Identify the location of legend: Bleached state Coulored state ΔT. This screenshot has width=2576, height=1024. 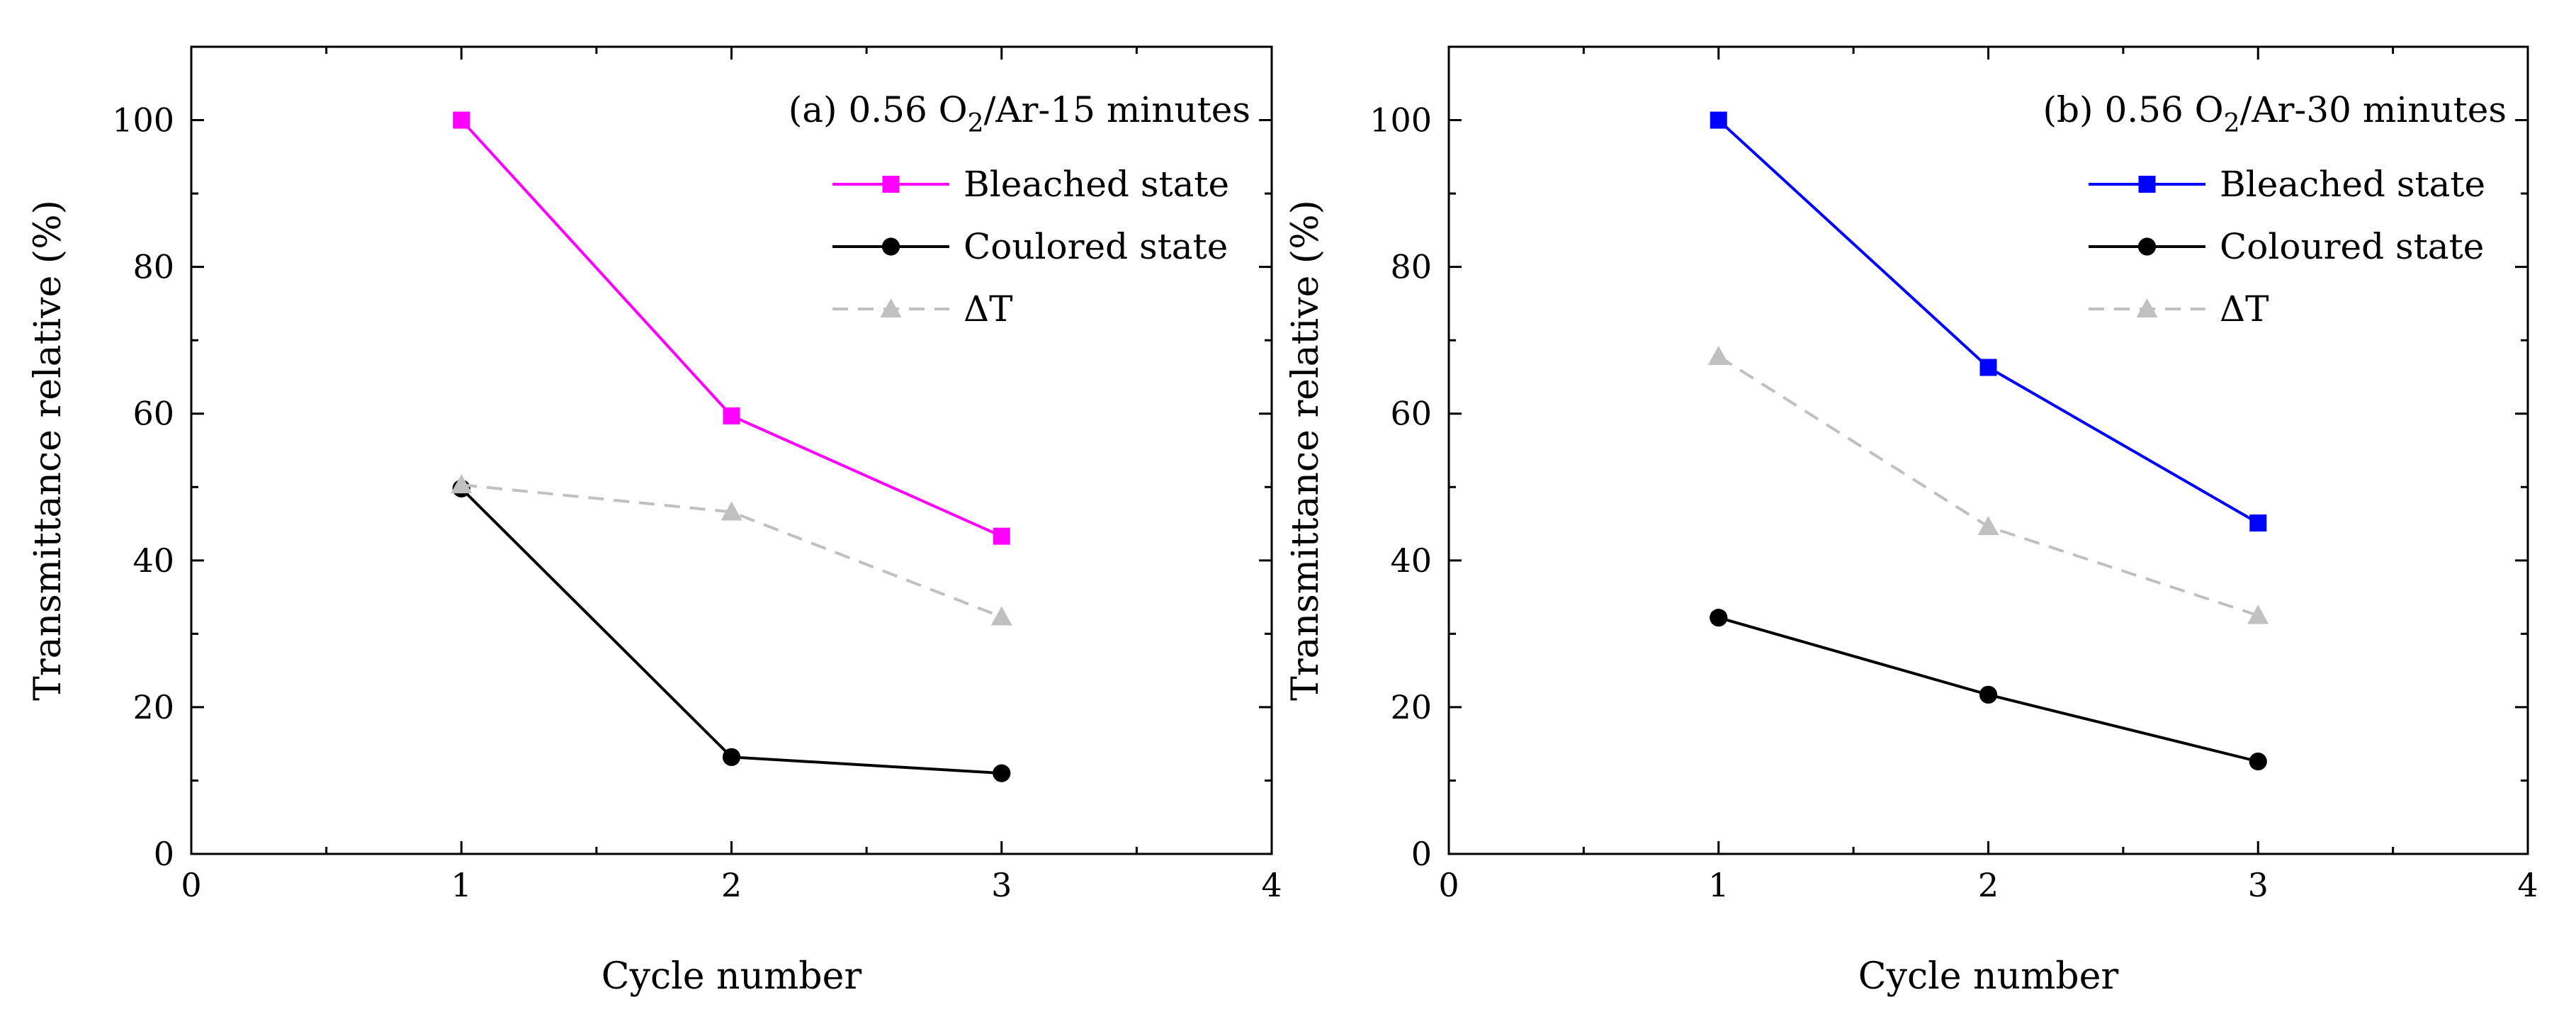
(1030, 247).